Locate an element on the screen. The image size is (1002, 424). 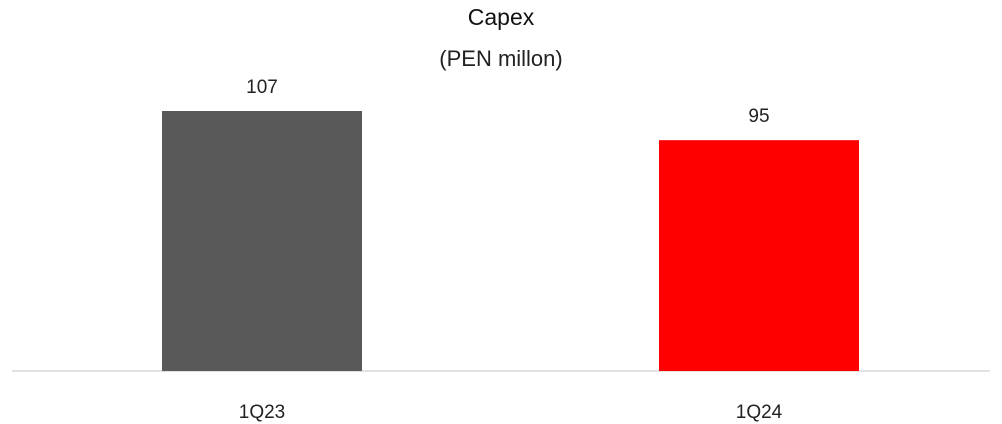
x-tick-label-1Q23: 1Q23 is located at coordinates (262, 412).